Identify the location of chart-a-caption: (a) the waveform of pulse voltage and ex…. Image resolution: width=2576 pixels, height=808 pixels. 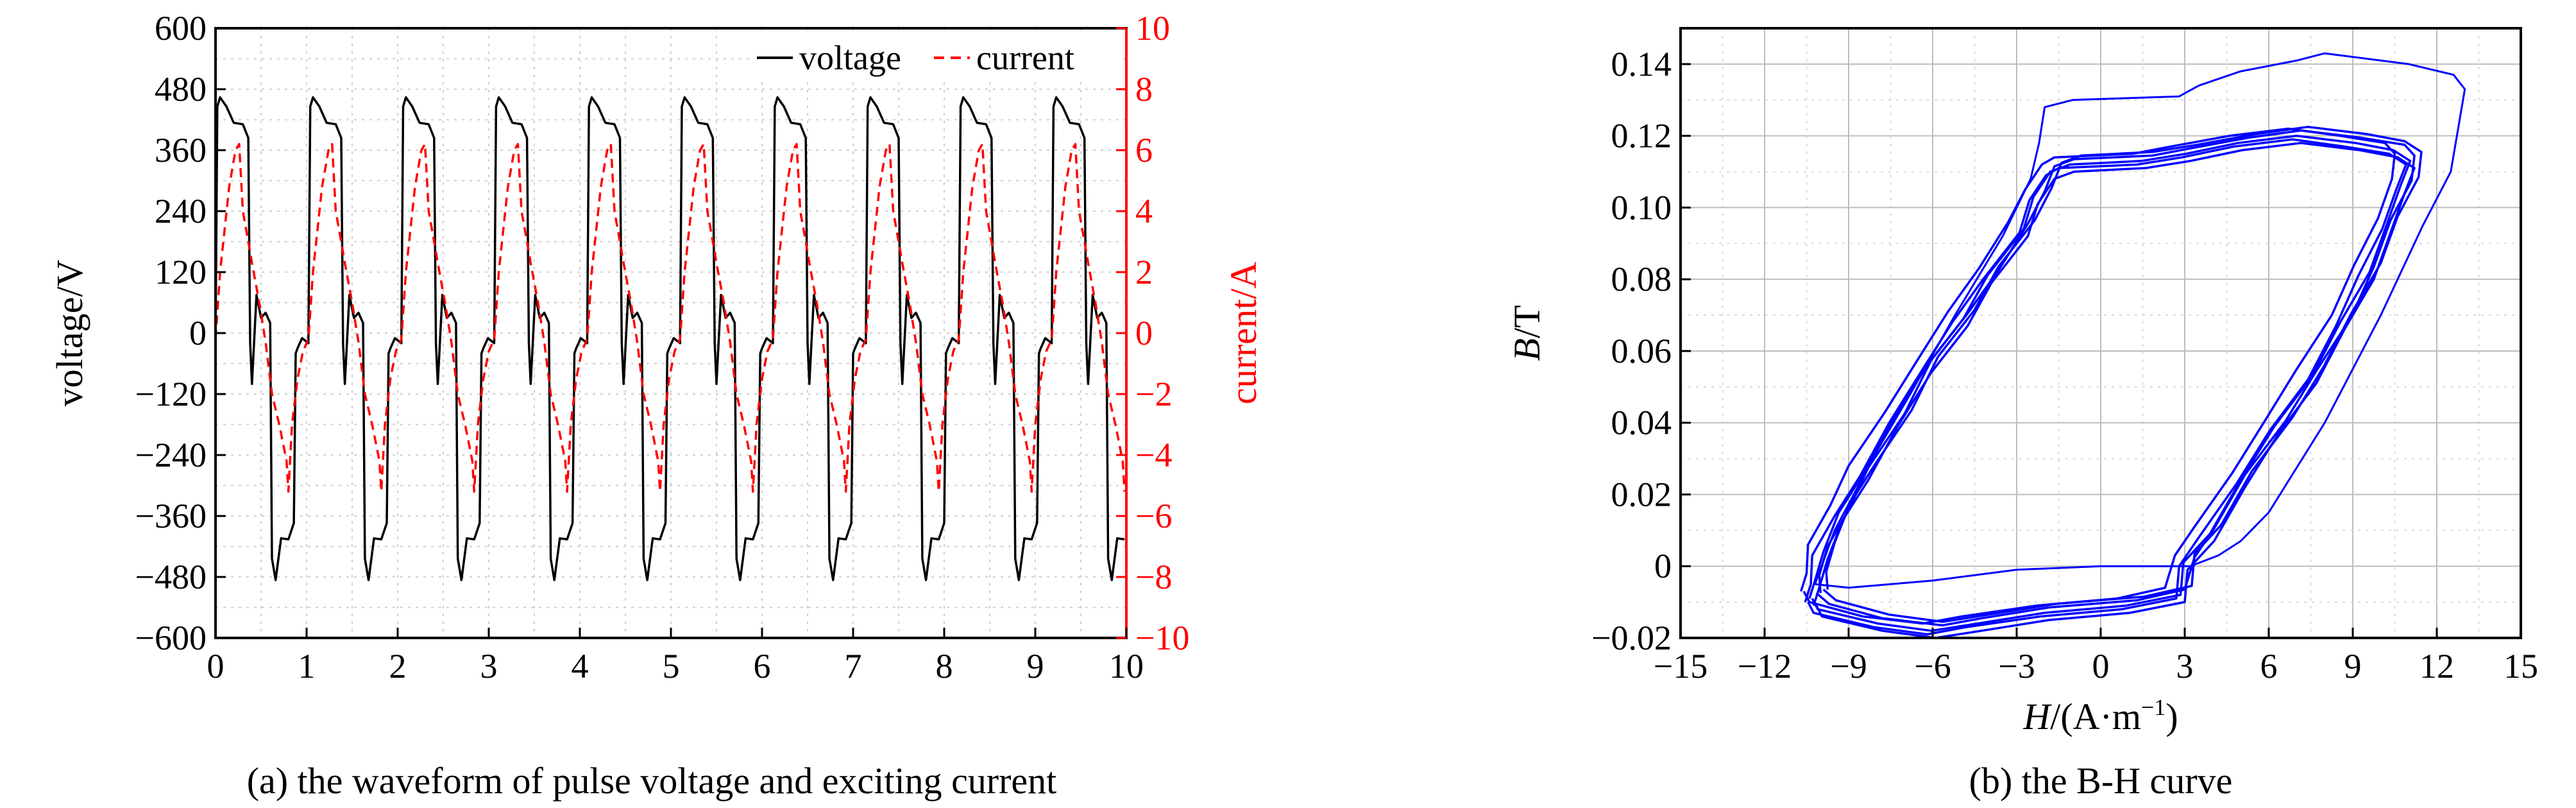
(652, 781).